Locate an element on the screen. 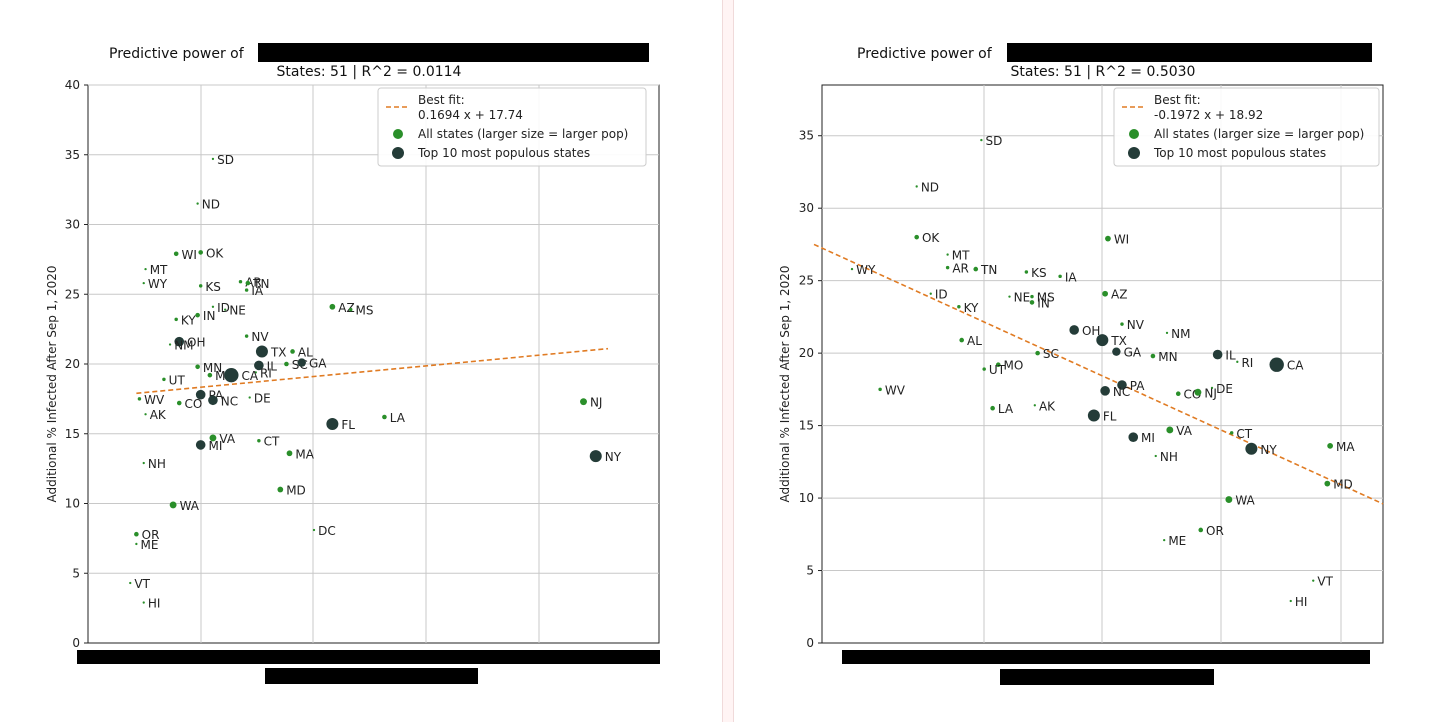  point-tn is located at coordinates (248, 283).